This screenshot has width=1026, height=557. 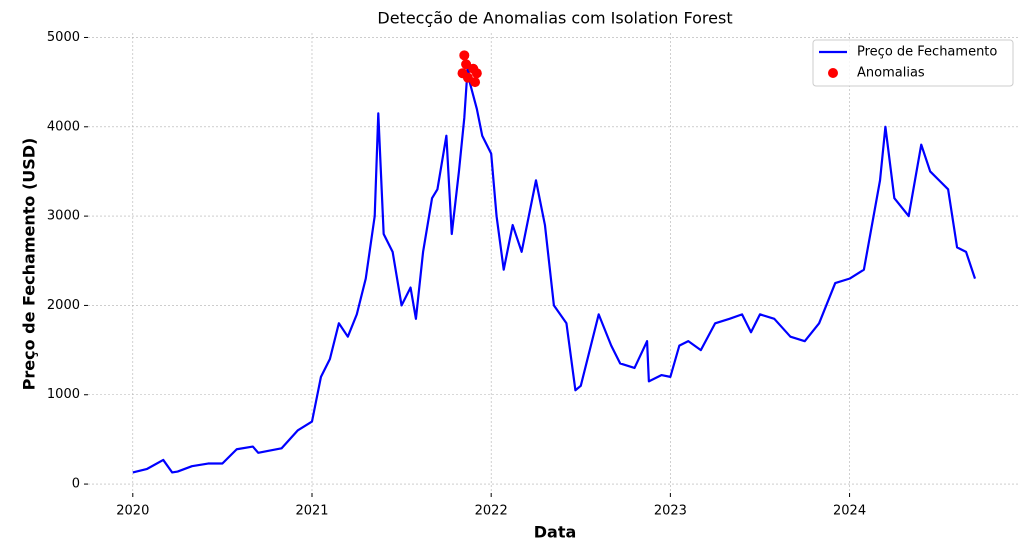 What do you see at coordinates (63, 126) in the screenshot?
I see `y-tick-label: 4000` at bounding box center [63, 126].